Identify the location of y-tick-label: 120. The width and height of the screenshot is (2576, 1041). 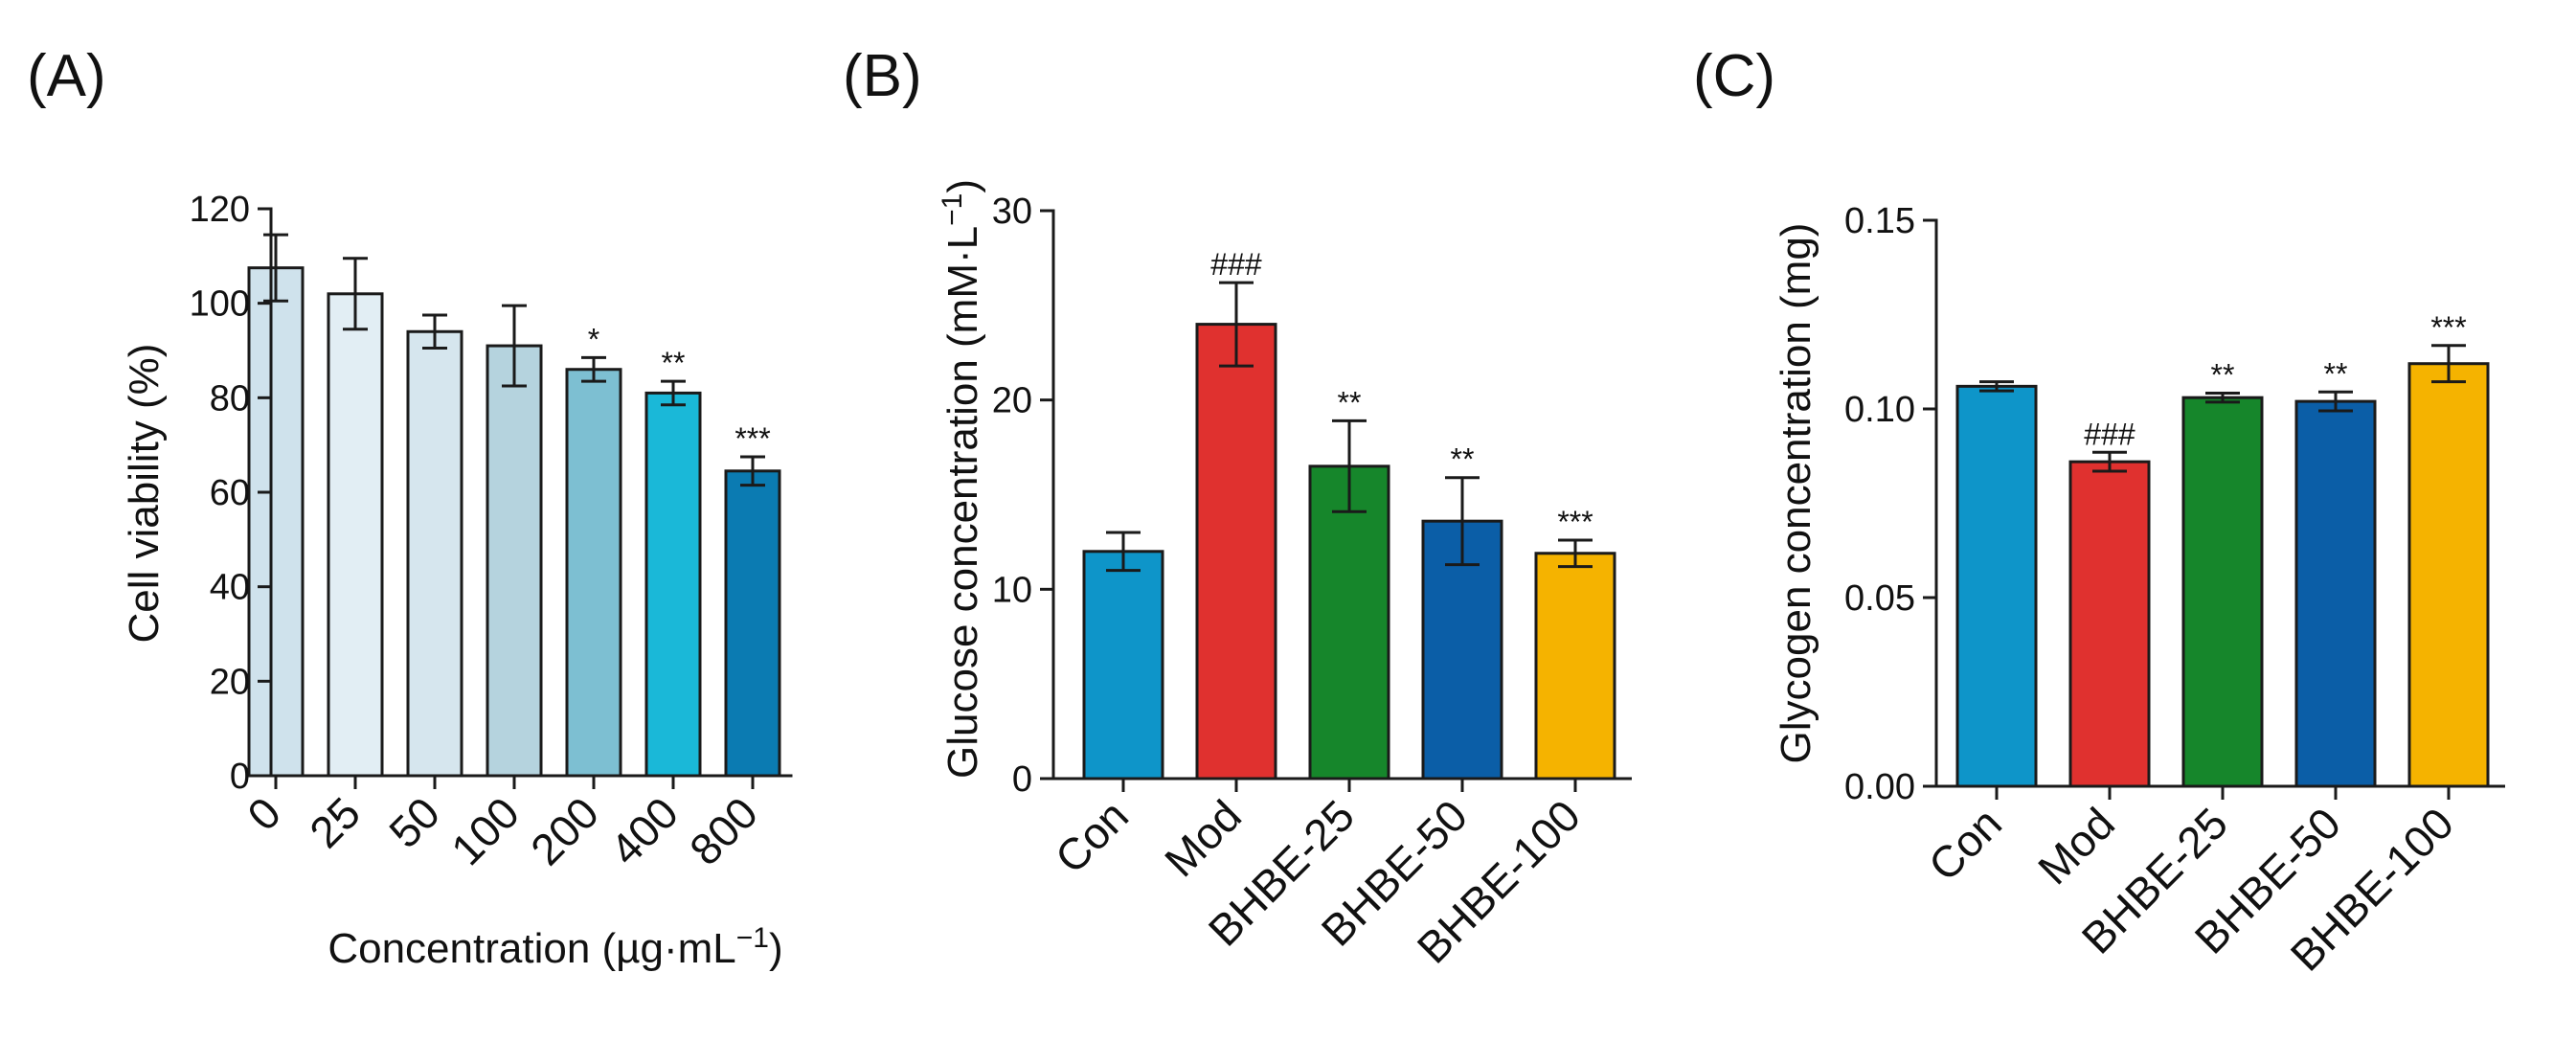
(220, 210).